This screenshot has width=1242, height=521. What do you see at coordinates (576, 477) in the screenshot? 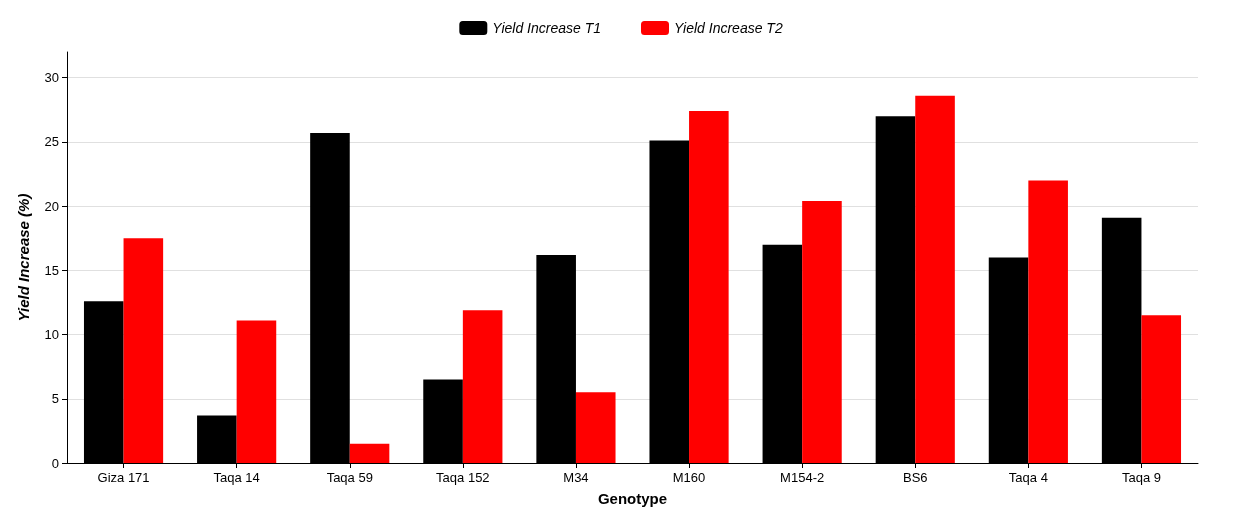
I see `x-tick-label: M34` at bounding box center [576, 477].